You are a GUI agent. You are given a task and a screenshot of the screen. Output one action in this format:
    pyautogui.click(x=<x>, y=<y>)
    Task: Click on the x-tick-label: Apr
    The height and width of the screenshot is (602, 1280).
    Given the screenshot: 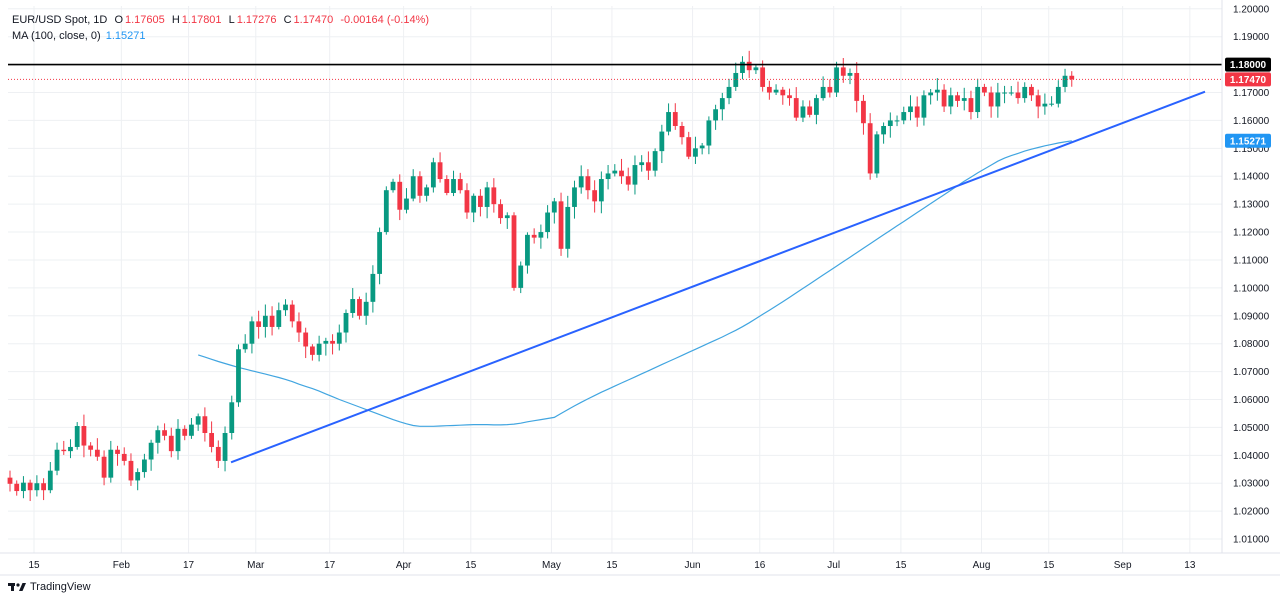 What is the action you would take?
    pyautogui.click(x=404, y=565)
    